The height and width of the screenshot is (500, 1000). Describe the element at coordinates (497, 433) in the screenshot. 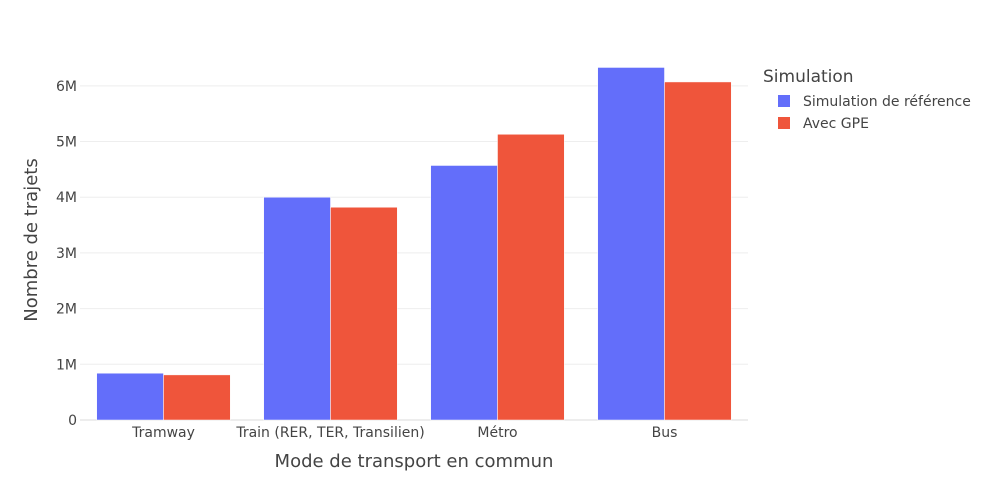

I see `x-tick-label: Métro` at that location.